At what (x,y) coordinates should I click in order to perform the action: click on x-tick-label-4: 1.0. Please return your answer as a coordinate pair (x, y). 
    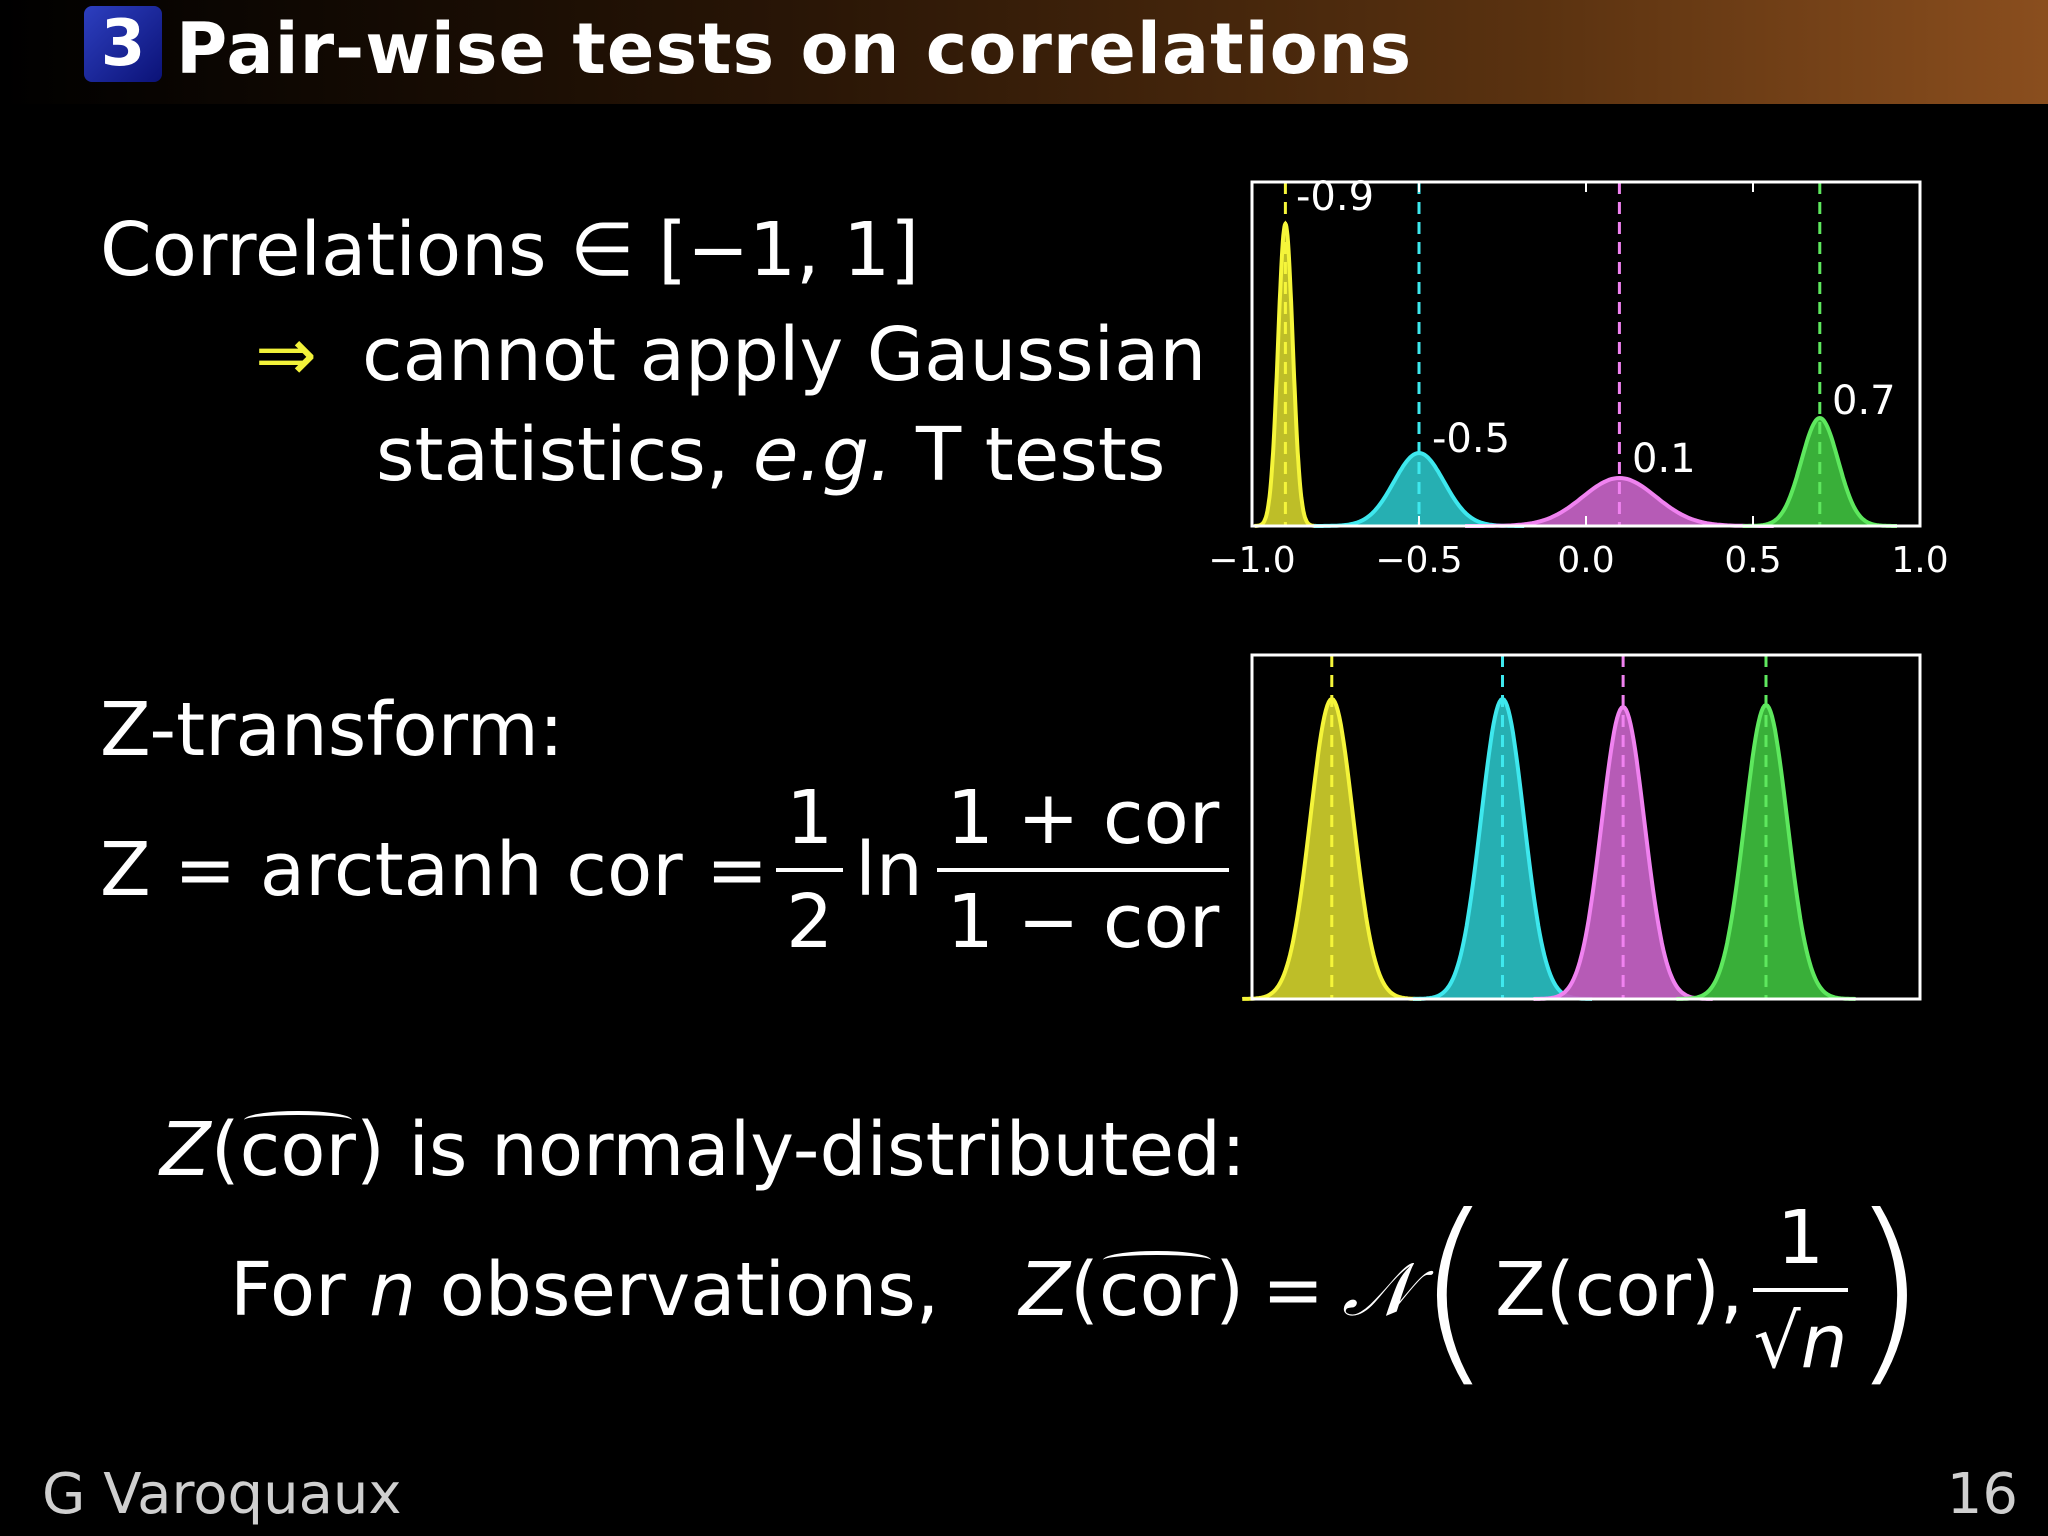
    Looking at the image, I should click on (1919, 560).